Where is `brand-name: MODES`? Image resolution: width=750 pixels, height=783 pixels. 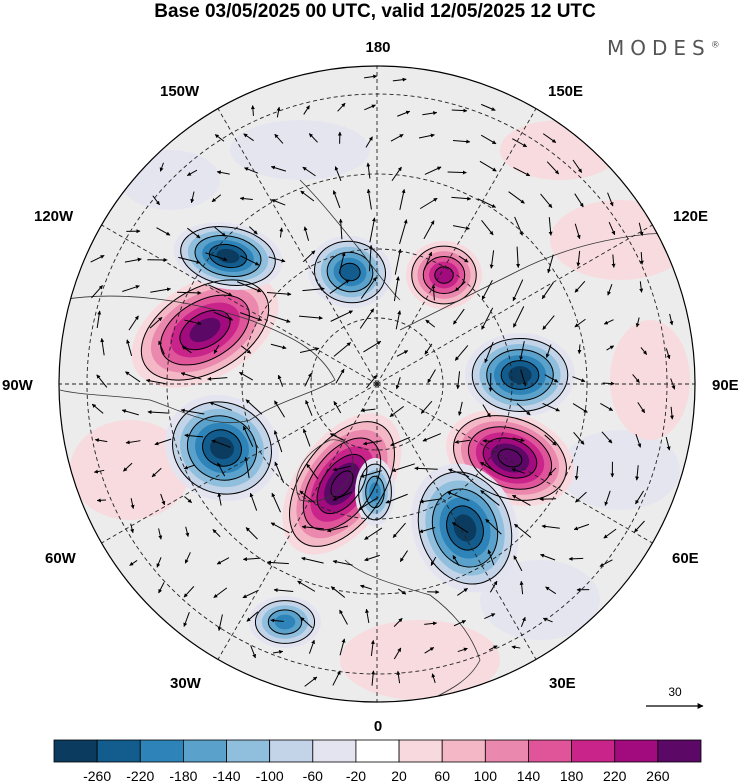 brand-name: MODES is located at coordinates (659, 48).